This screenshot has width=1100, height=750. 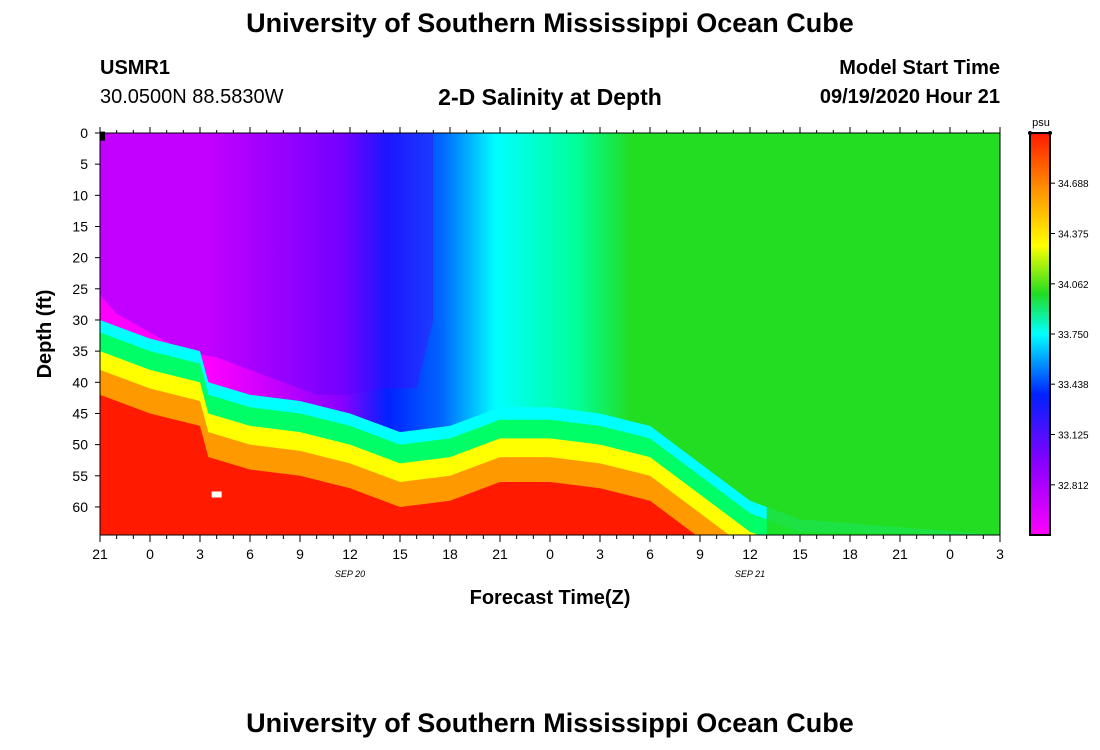 I want to click on markers, so click(x=161, y=314).